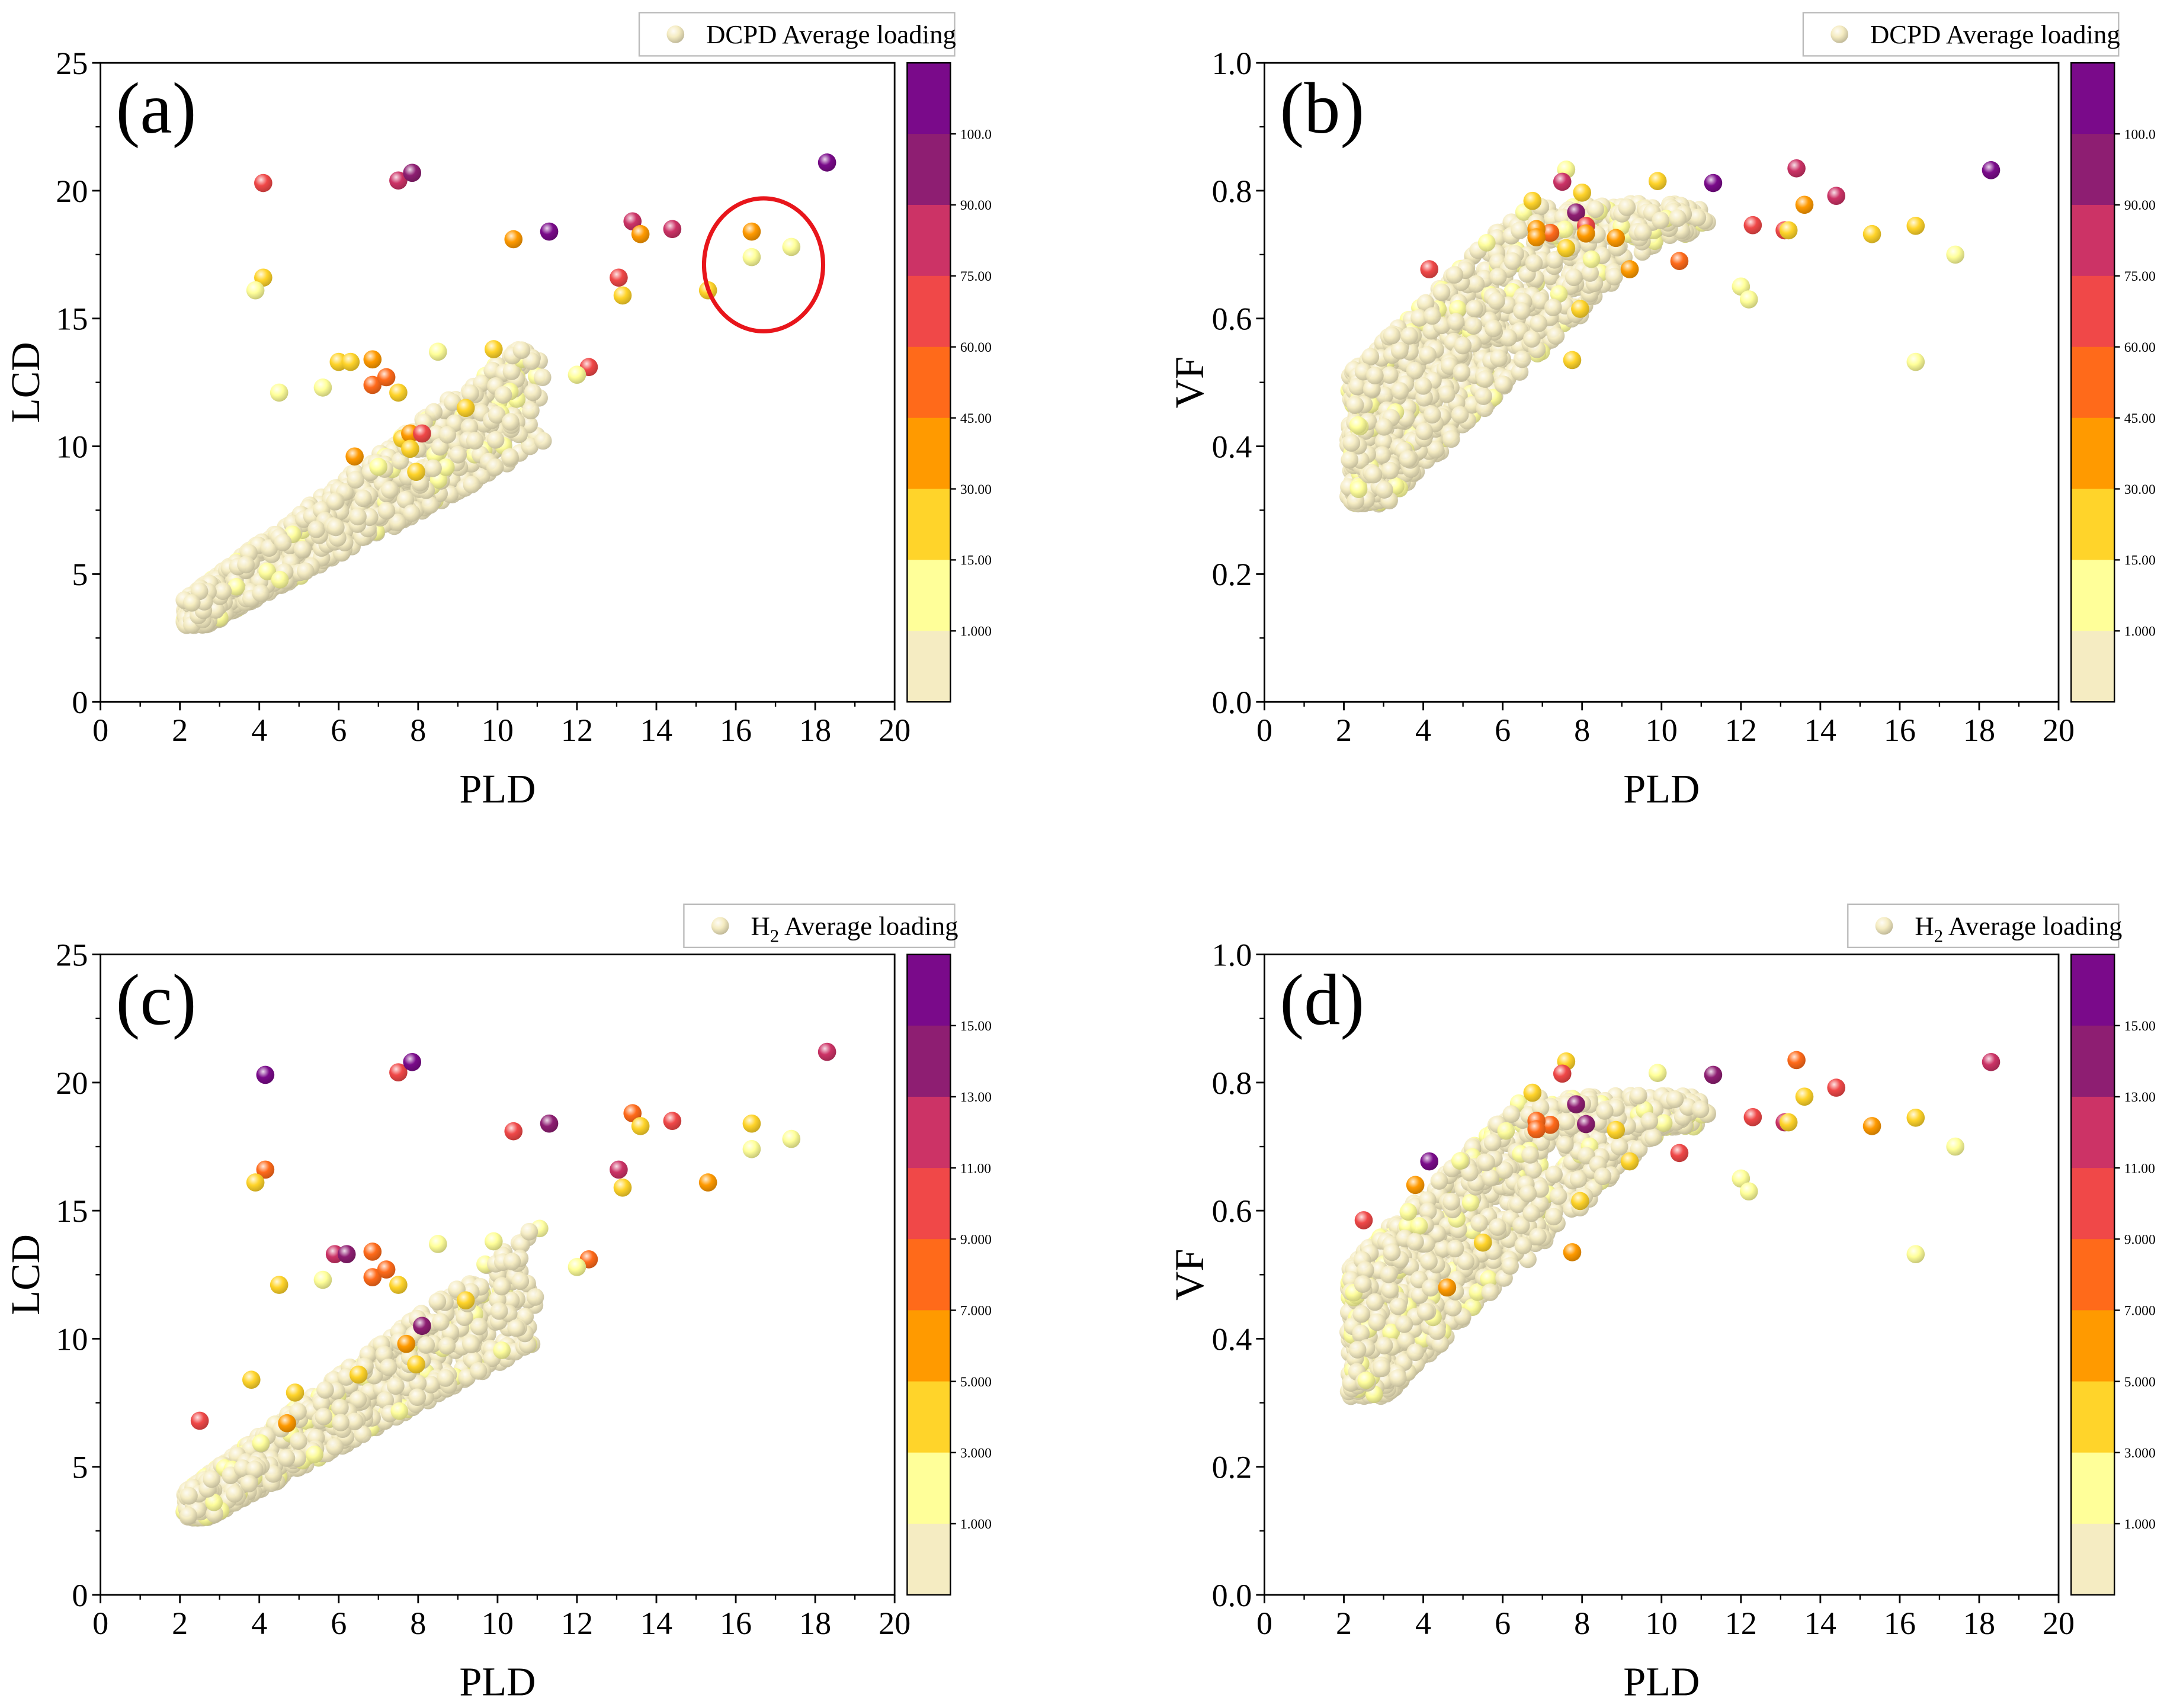  I want to click on x-tick-label: 6, so click(339, 730).